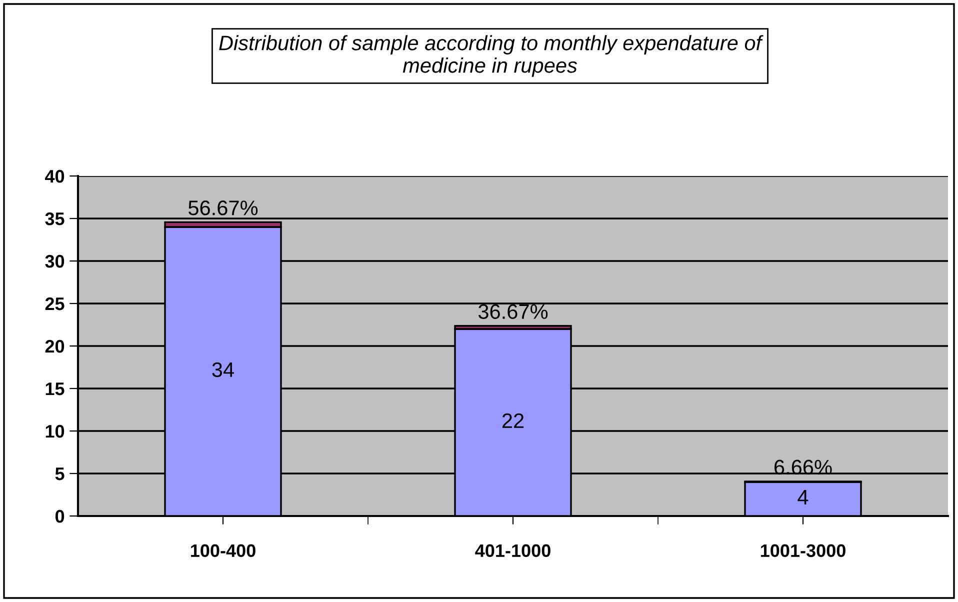 This screenshot has height=602, width=958. What do you see at coordinates (513, 420) in the screenshot?
I see `data-label: 22` at bounding box center [513, 420].